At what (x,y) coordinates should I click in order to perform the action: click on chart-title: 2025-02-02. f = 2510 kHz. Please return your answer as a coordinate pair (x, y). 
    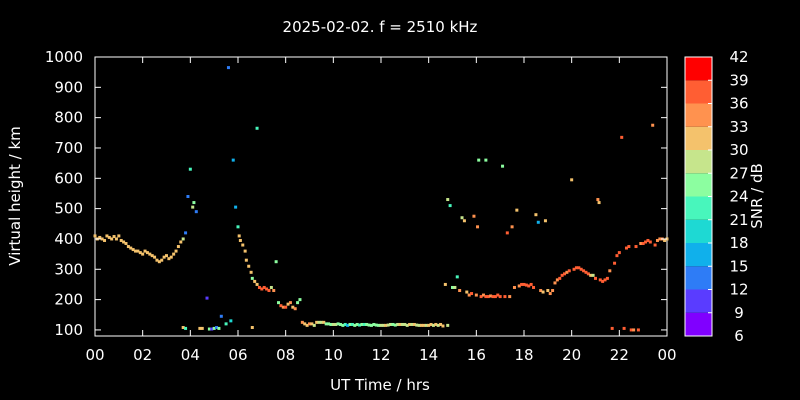
    Looking at the image, I should click on (380, 27).